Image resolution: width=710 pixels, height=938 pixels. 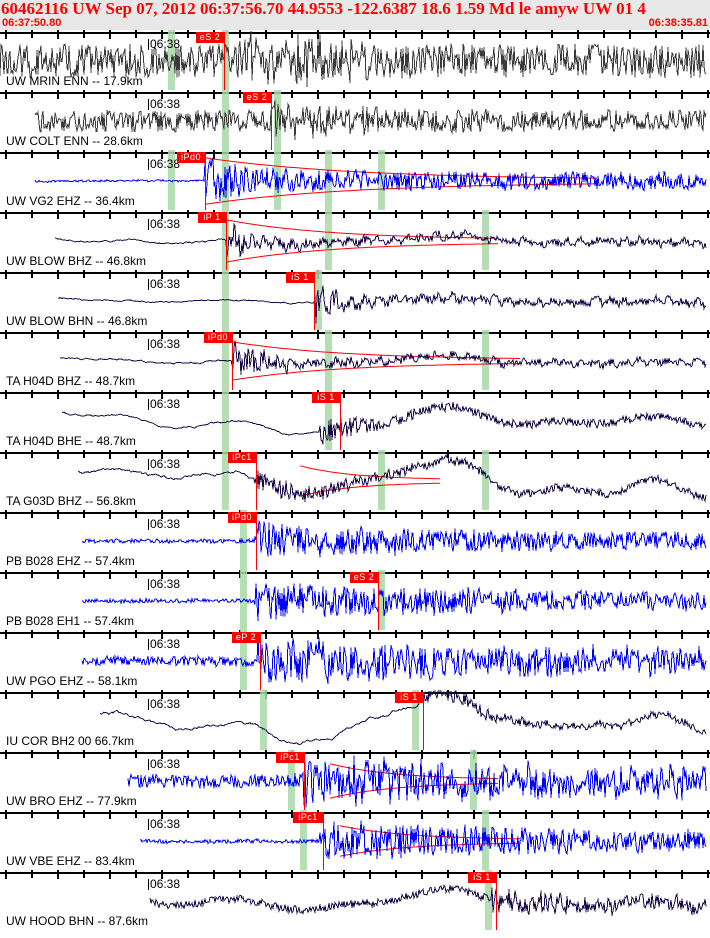 I want to click on phase-pick-flag: eP 2, so click(x=246, y=637).